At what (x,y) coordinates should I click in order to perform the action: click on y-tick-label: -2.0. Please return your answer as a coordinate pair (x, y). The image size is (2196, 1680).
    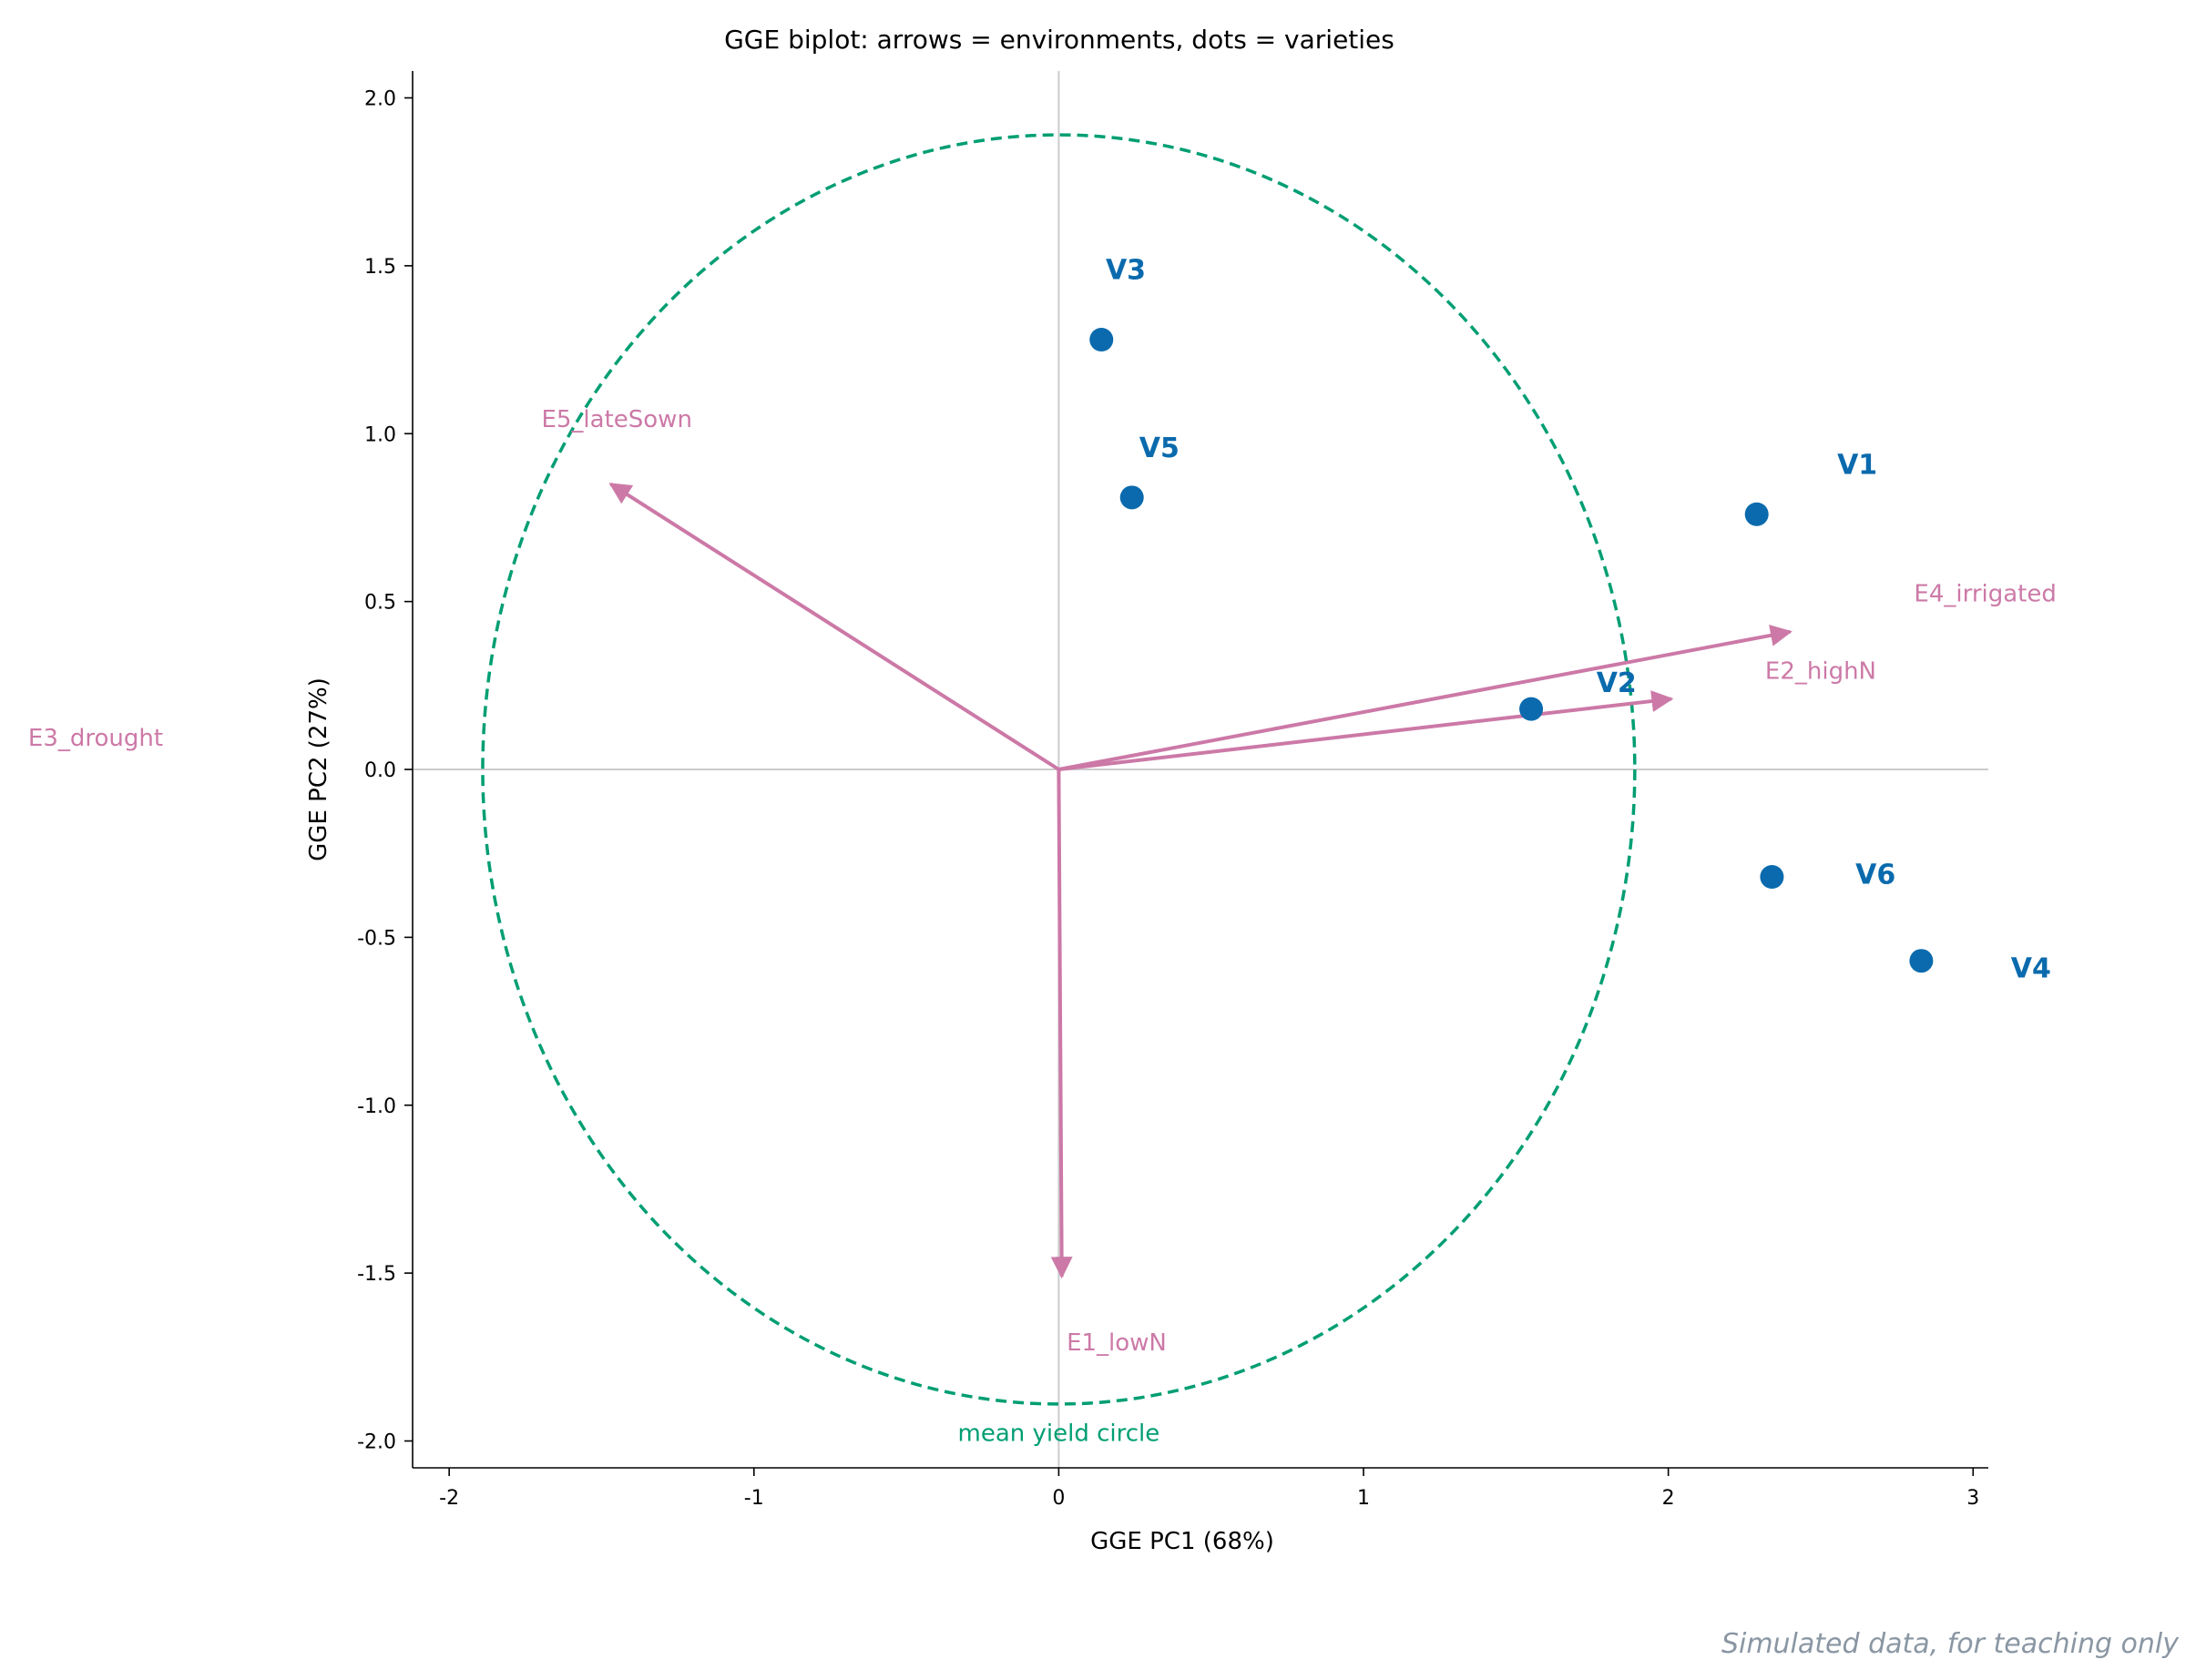
    Looking at the image, I should click on (376, 1442).